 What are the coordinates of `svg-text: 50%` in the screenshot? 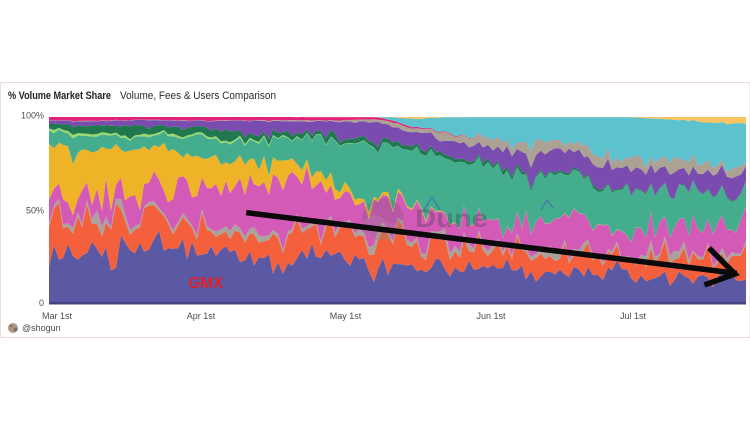 It's located at (35, 211).